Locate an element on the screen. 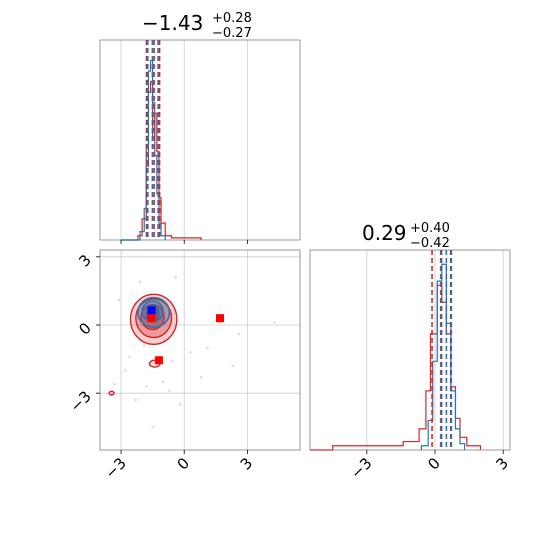 Image resolution: width=550 pixels, height=550 pixels. y-tick-label: 0 is located at coordinates (84, 328).